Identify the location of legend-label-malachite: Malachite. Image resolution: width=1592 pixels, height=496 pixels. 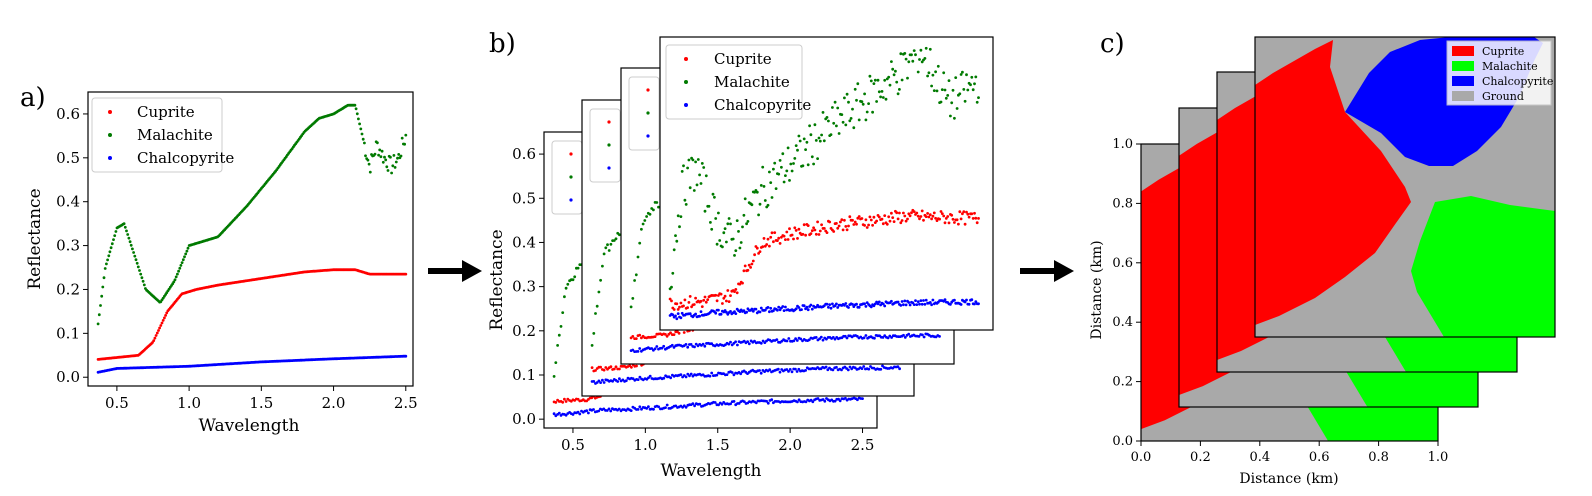
(752, 82).